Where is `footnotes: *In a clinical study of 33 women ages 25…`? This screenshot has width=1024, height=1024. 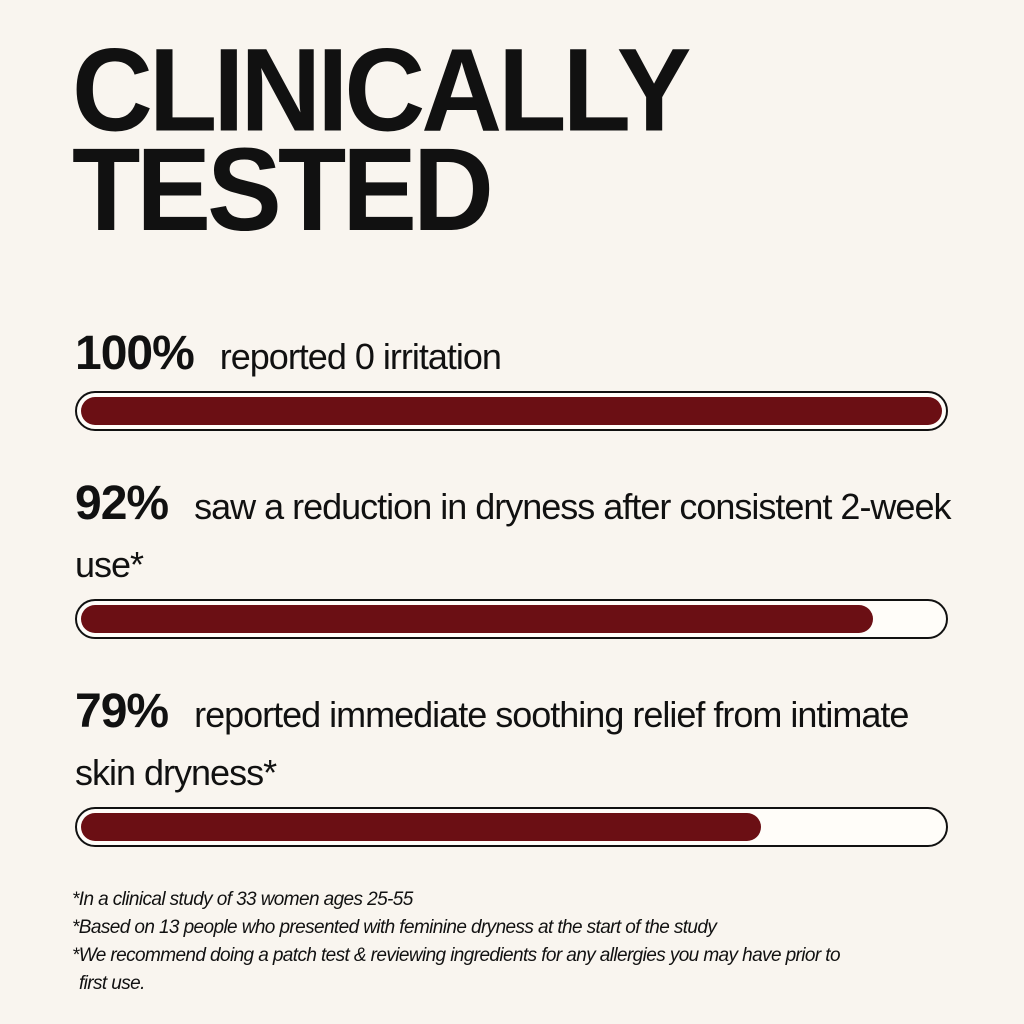
footnotes: *In a clinical study of 33 women ages 25… is located at coordinates (472, 942).